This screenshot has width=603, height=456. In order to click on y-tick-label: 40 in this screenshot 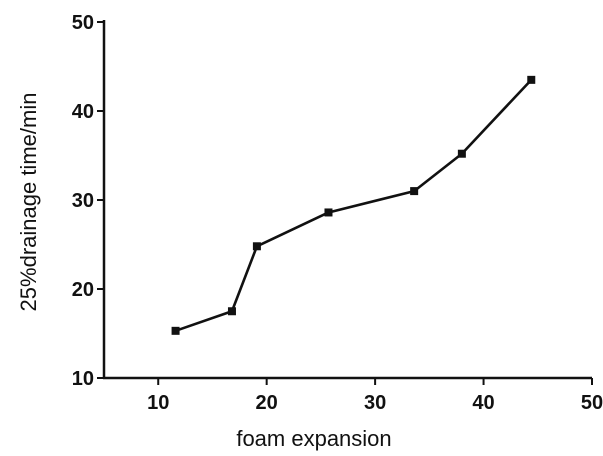, I will do `click(83, 112)`.